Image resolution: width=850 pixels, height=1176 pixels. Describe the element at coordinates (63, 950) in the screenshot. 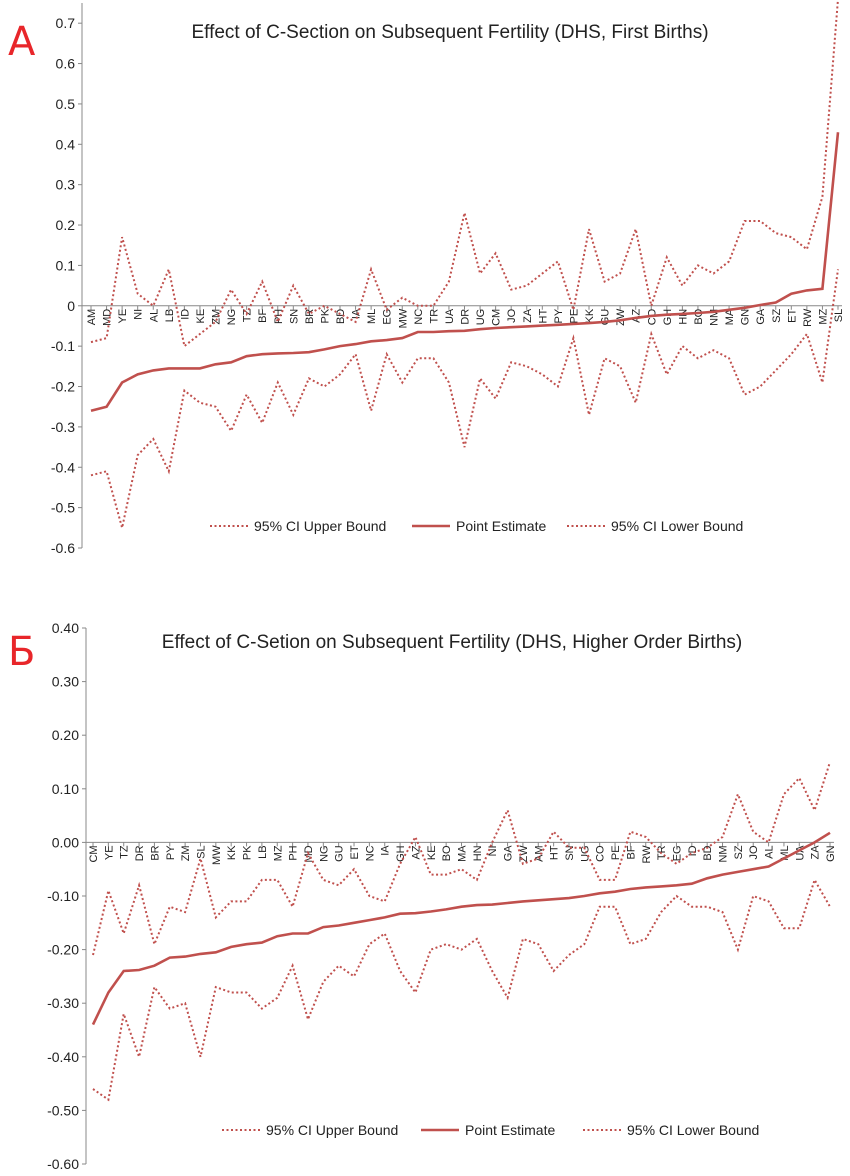

I see `y-tick-label: -0.20` at that location.